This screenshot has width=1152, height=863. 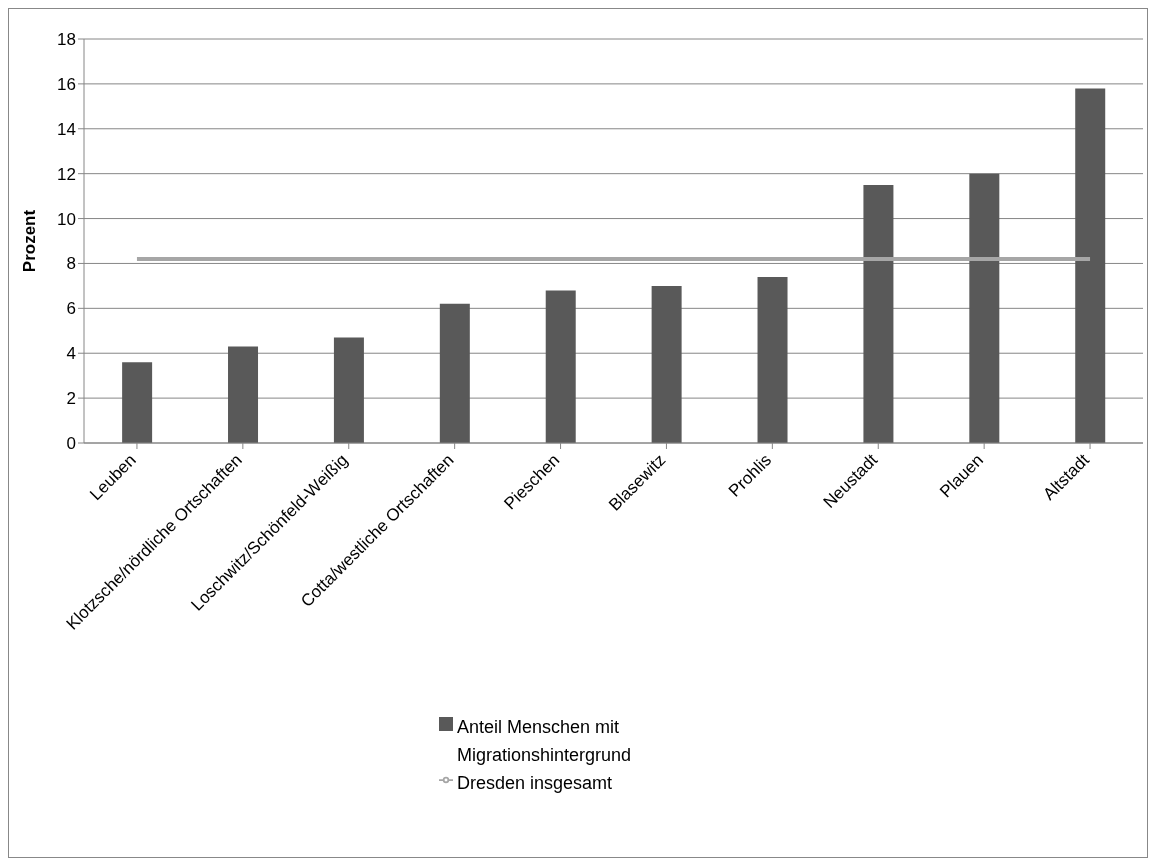 What do you see at coordinates (30, 241) in the screenshot?
I see `y-axis-title: Prozent` at bounding box center [30, 241].